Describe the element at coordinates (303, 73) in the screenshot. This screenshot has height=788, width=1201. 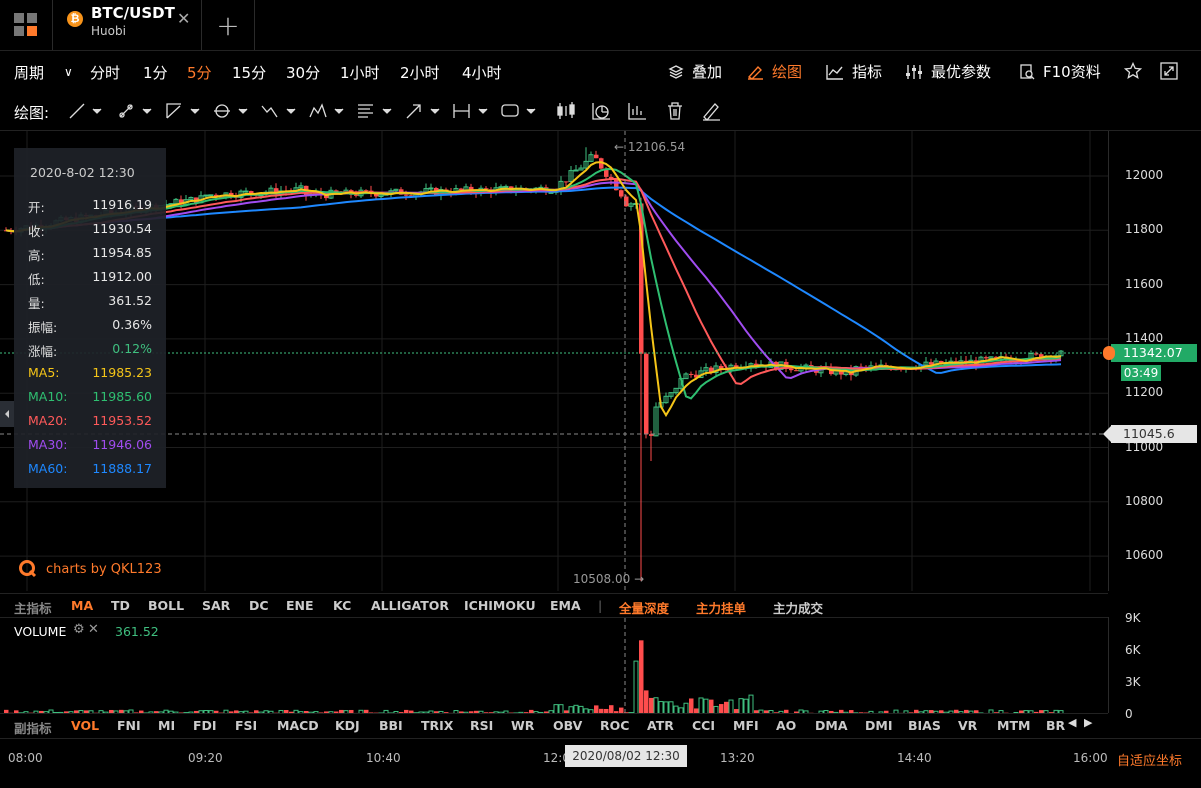
I see `period-item-30min: 30分` at that location.